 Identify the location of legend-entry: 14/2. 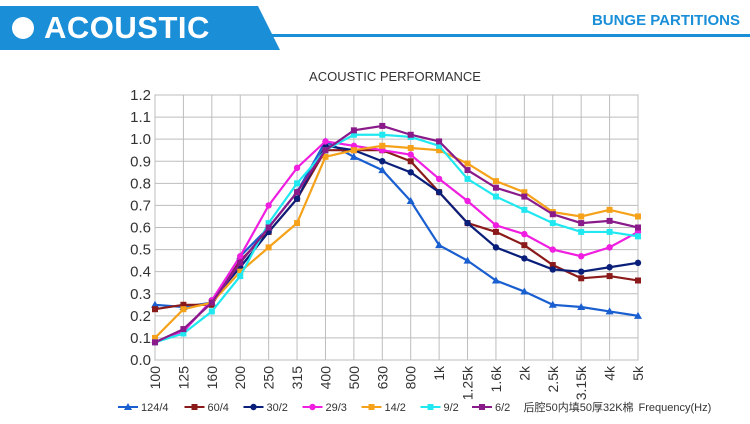
(383, 408).